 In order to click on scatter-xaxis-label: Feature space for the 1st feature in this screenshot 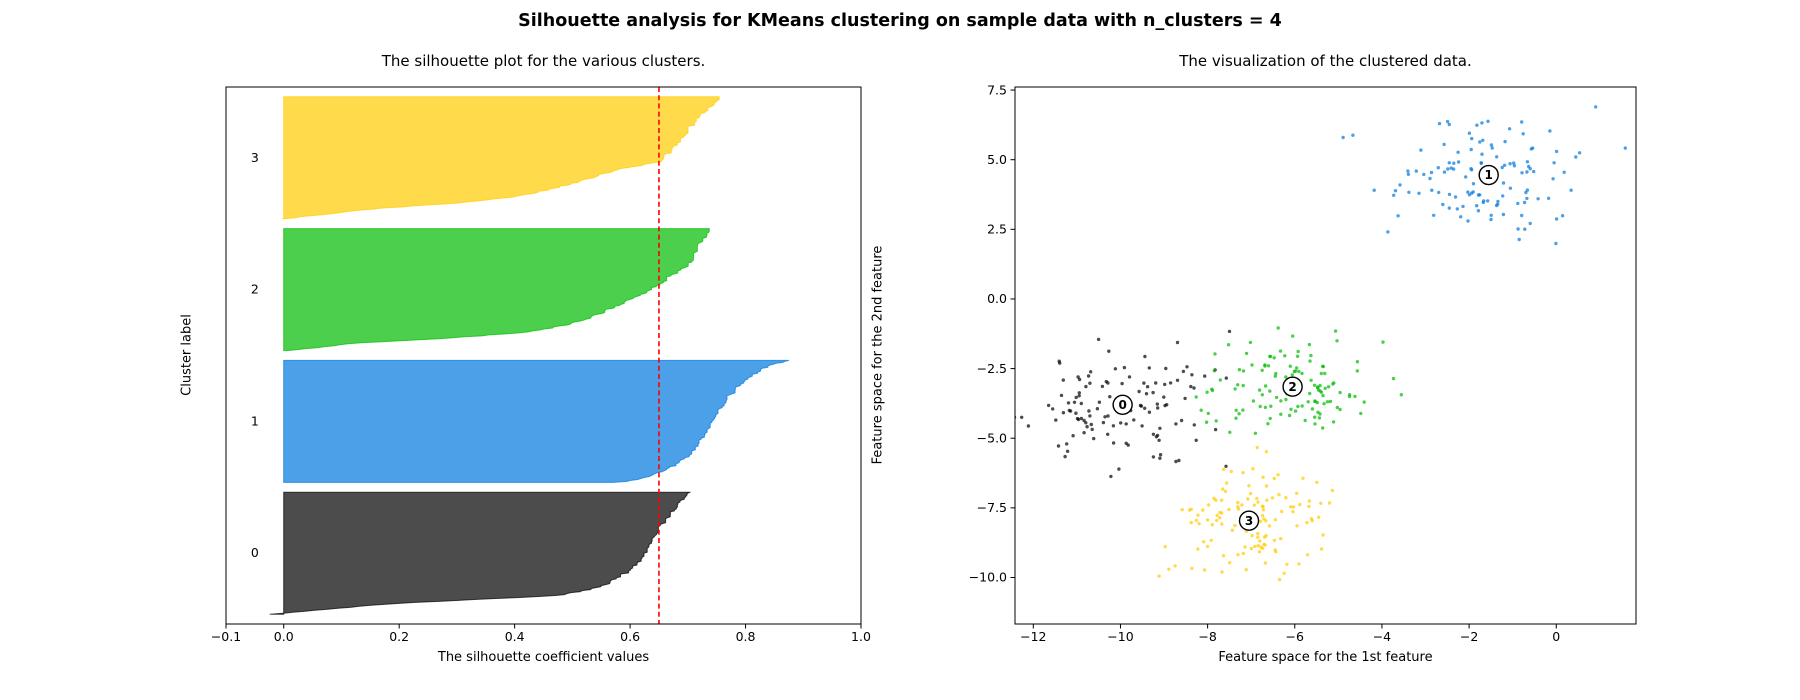, I will do `click(1325, 657)`.